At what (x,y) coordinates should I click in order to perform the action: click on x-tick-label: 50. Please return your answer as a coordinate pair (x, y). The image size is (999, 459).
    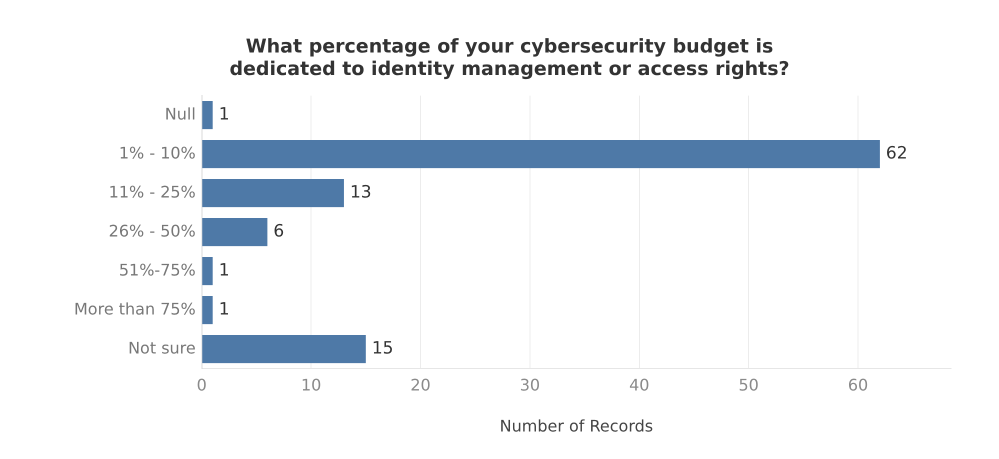
    Looking at the image, I should click on (748, 384).